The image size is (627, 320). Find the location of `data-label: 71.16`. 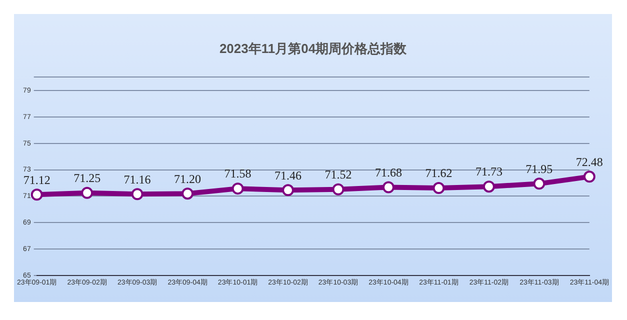

data-label: 71.16 is located at coordinates (137, 179).